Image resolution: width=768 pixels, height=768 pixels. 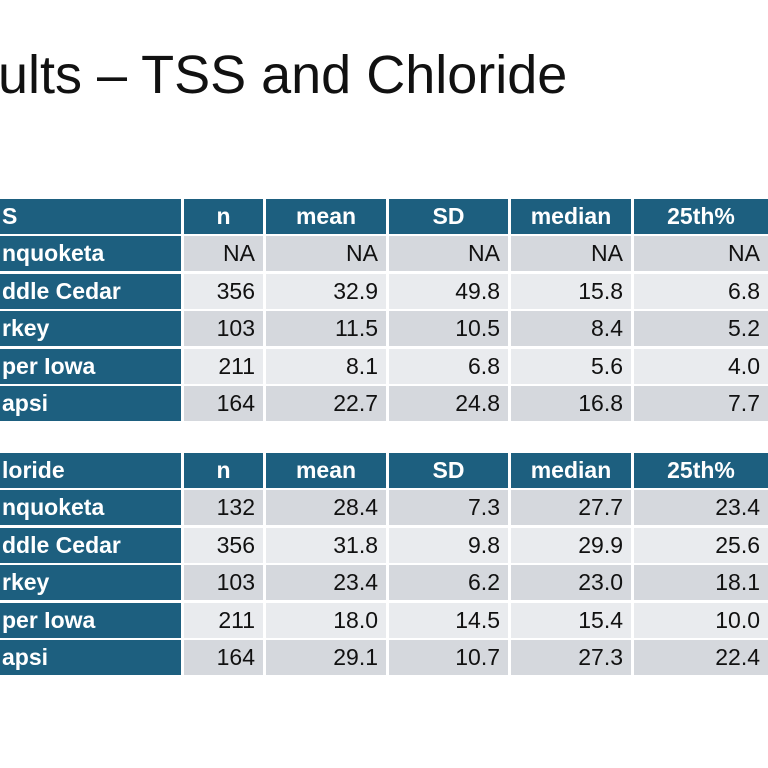 I want to click on data-cell: 16.8, so click(x=571, y=403).